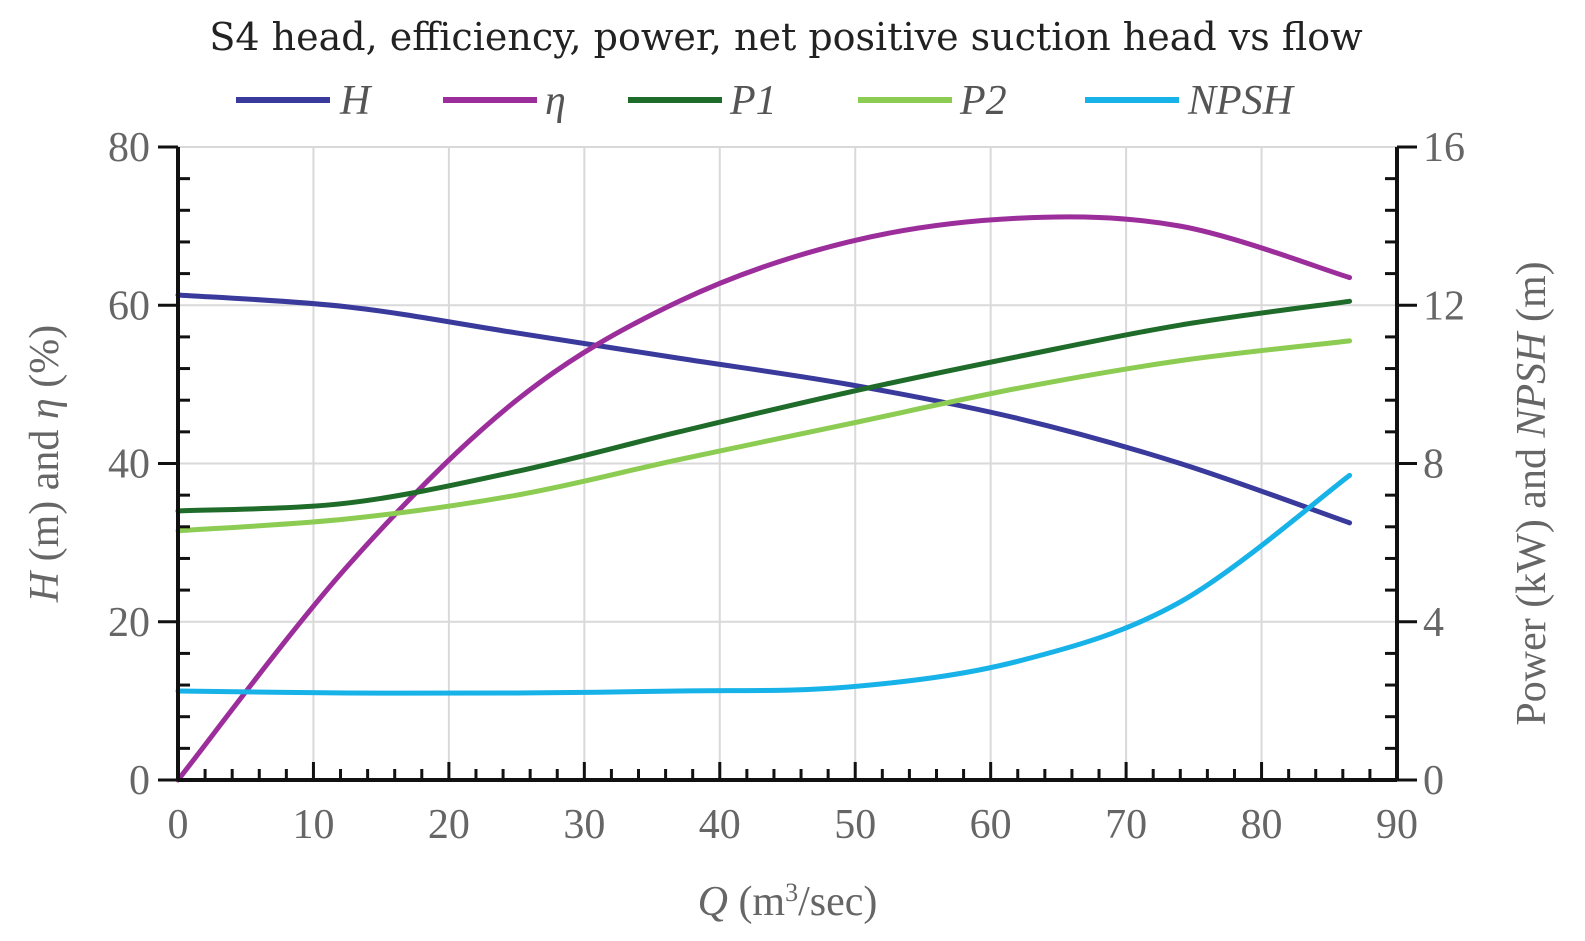 The height and width of the screenshot is (941, 1585). What do you see at coordinates (1433, 465) in the screenshot?
I see `right-y-tick-label: 8` at bounding box center [1433, 465].